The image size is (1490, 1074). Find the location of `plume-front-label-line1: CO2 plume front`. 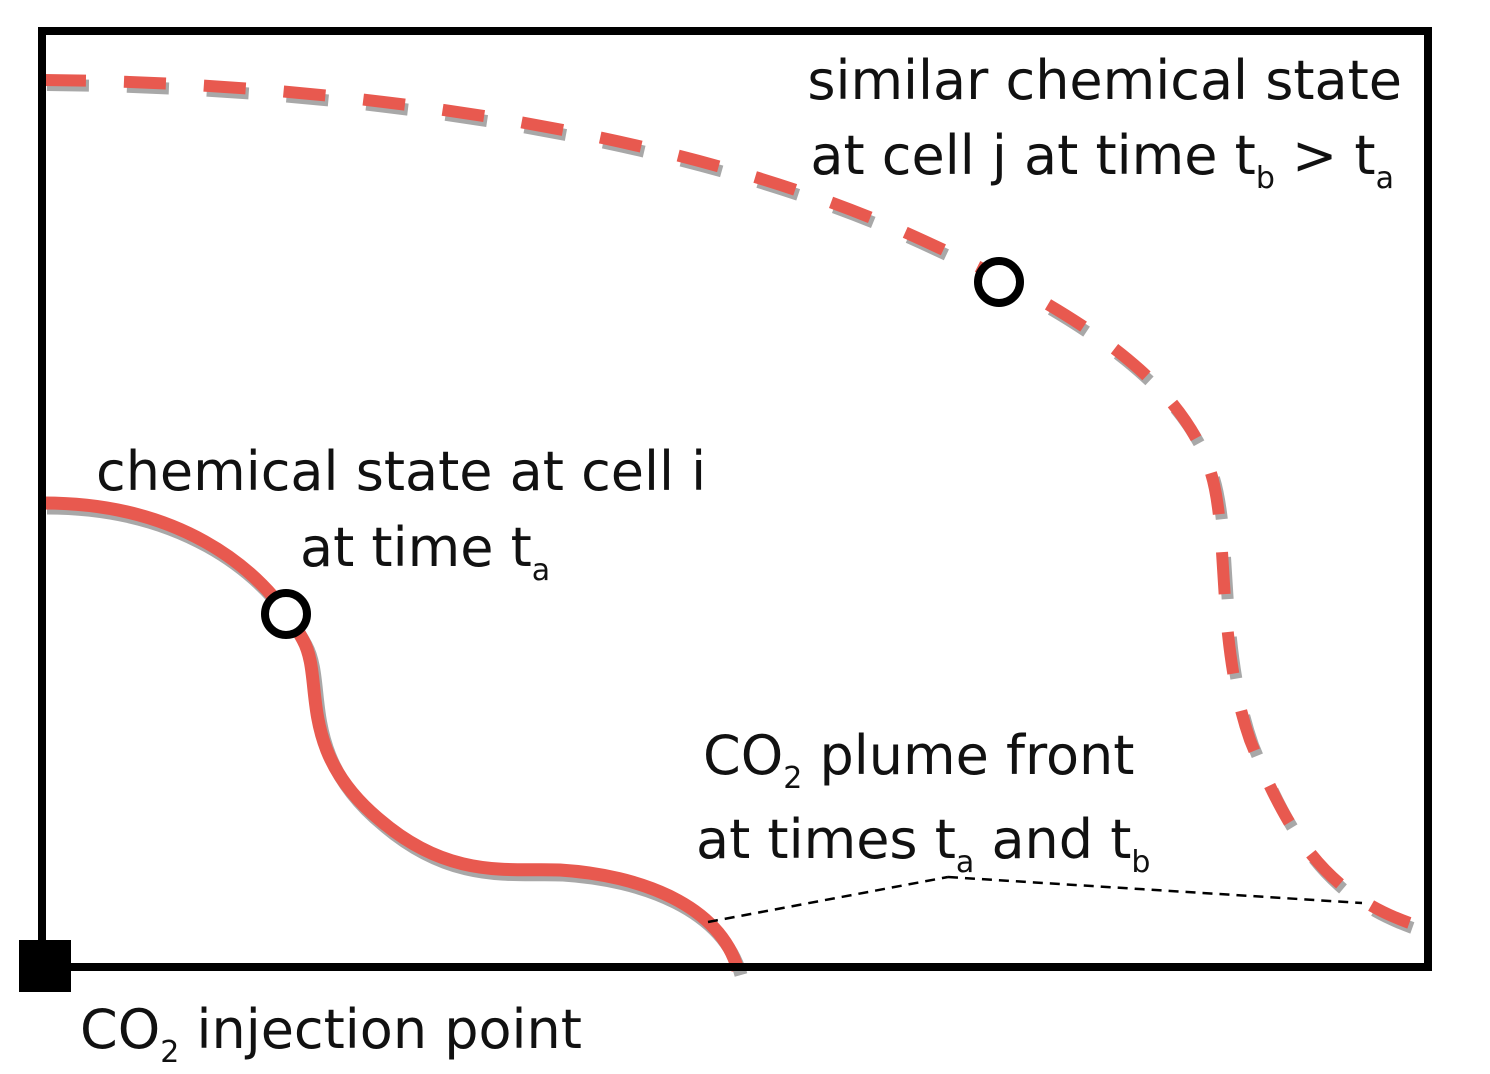

plume-front-label-line1: CO2 plume front is located at coordinates (918, 760).